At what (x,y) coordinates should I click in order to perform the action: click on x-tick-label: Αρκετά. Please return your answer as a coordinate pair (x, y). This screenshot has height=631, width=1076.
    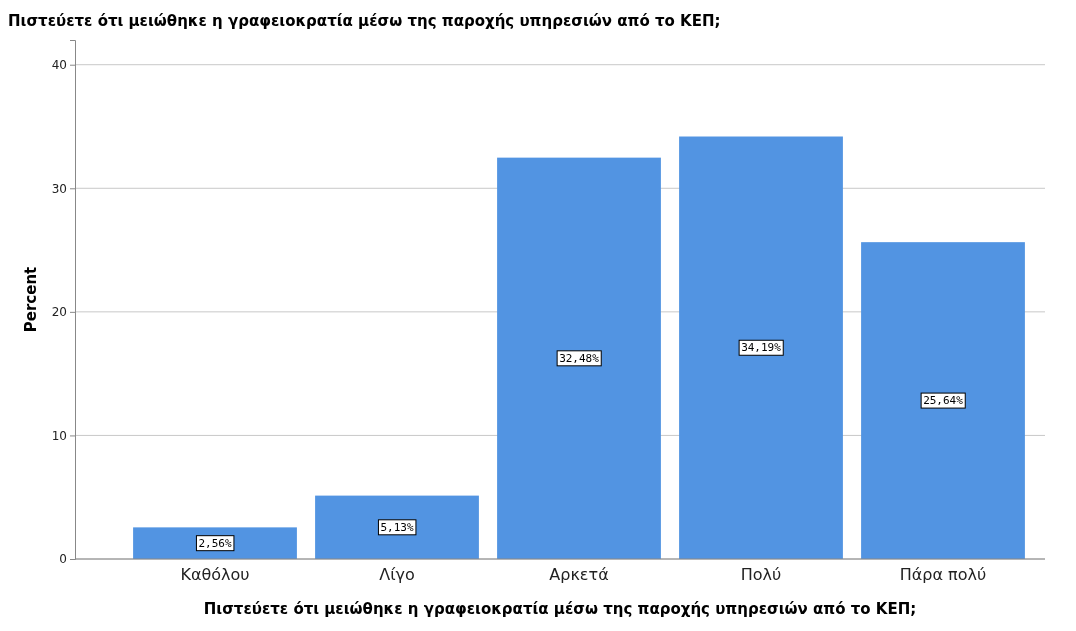
    Looking at the image, I should click on (579, 575).